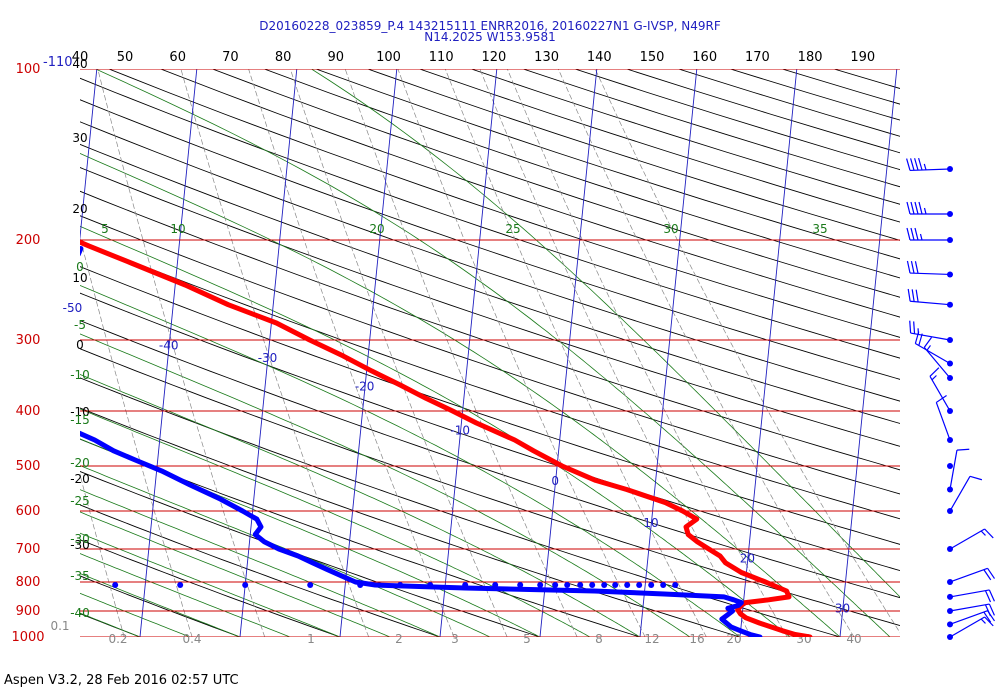  I want to click on chart-title-line-2: N14.2025 W153.9581, so click(490, 37).